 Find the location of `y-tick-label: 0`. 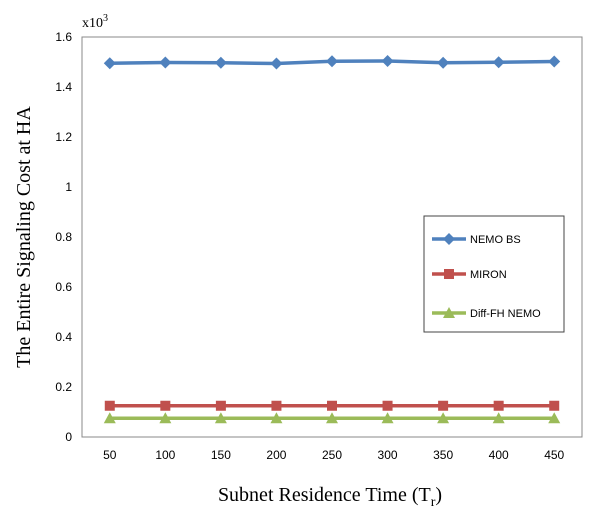

y-tick-label: 0 is located at coordinates (68, 437).